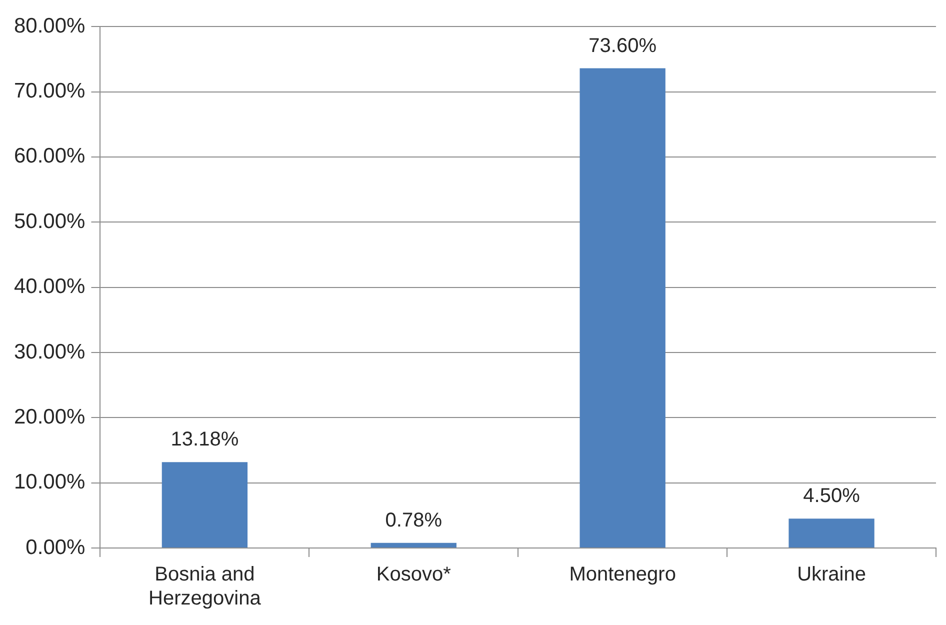 This screenshot has width=946, height=625. Describe the element at coordinates (831, 575) in the screenshot. I see `x-tick-label: Ukraine` at that location.